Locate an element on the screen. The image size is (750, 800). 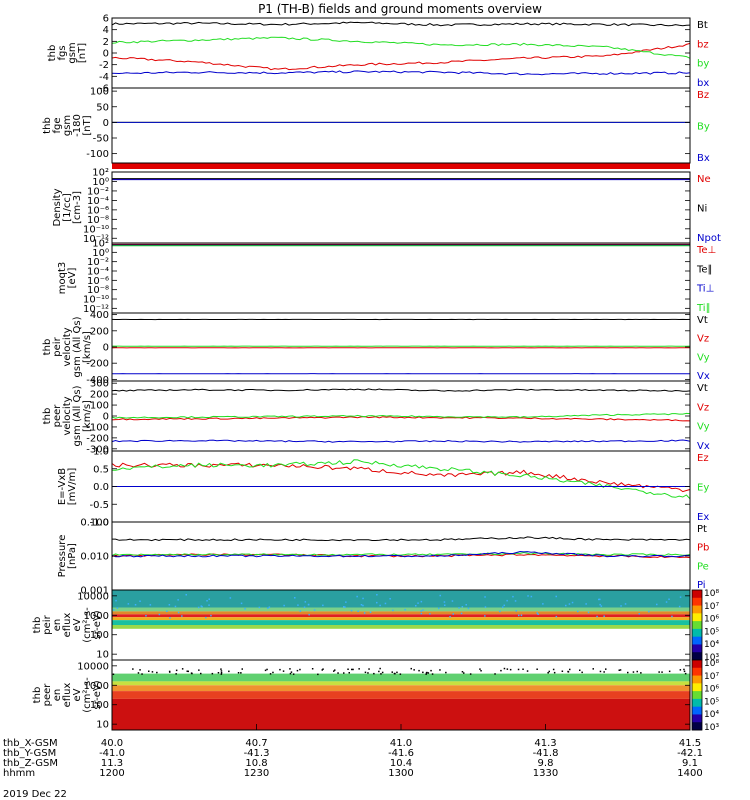
y-tick-label: 4 is located at coordinates (106, 30).